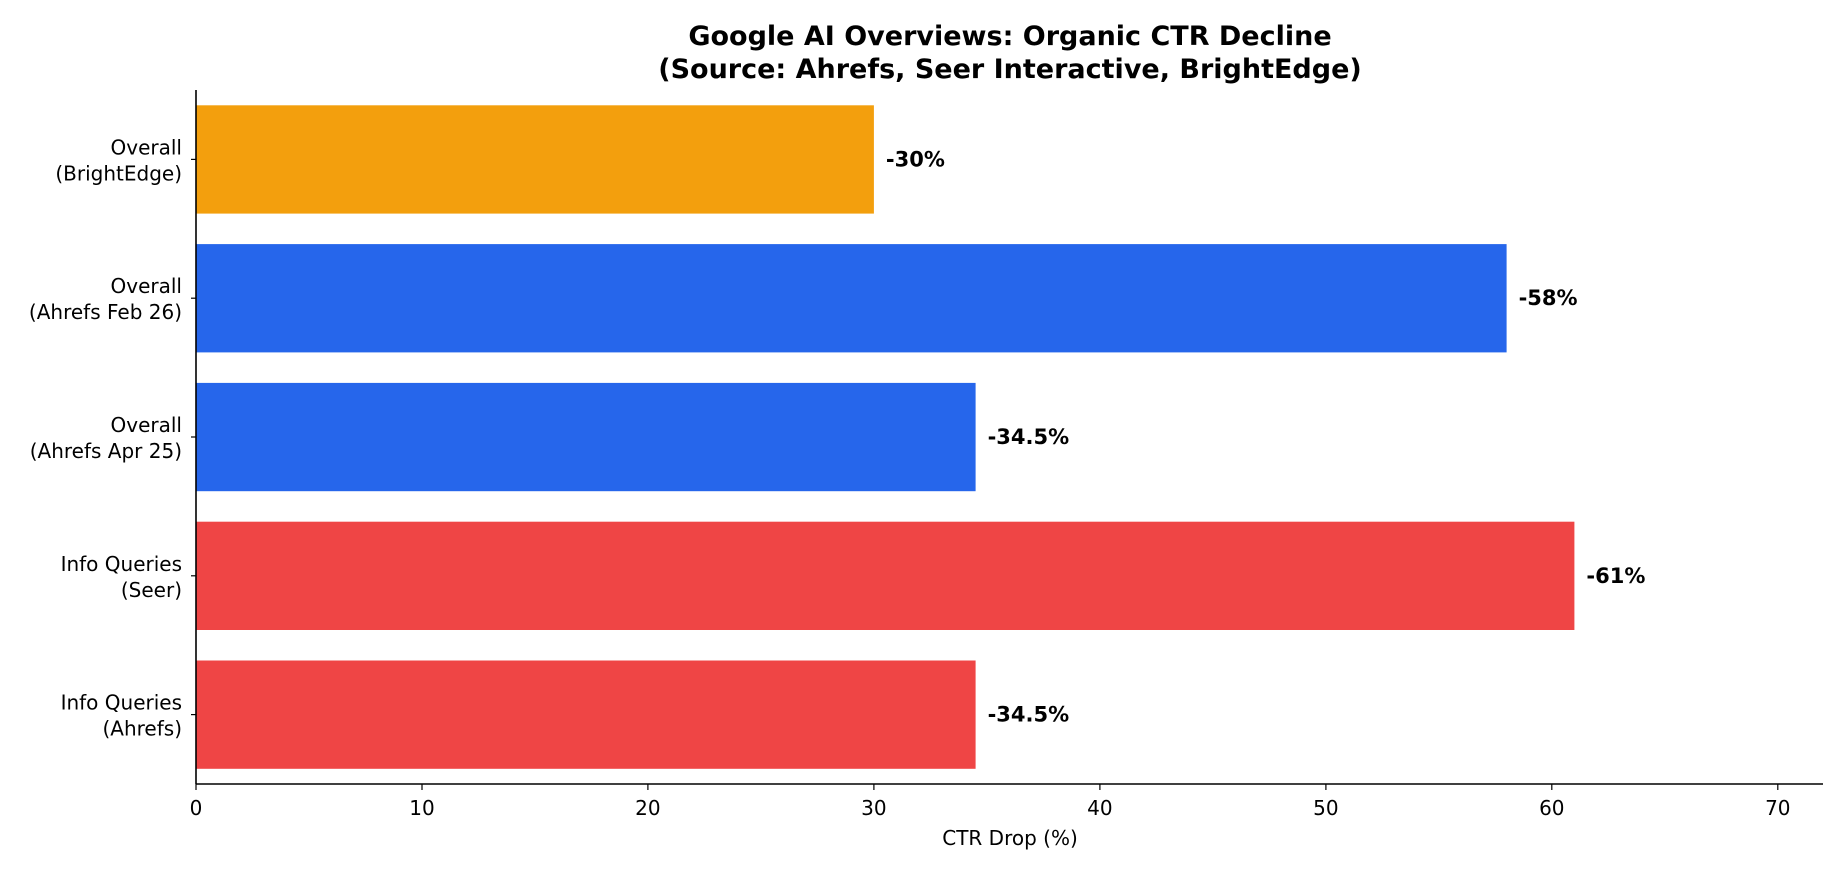  I want to click on y-tick-label-1-line-1: (Ahrefs Feb 26), so click(105, 312).